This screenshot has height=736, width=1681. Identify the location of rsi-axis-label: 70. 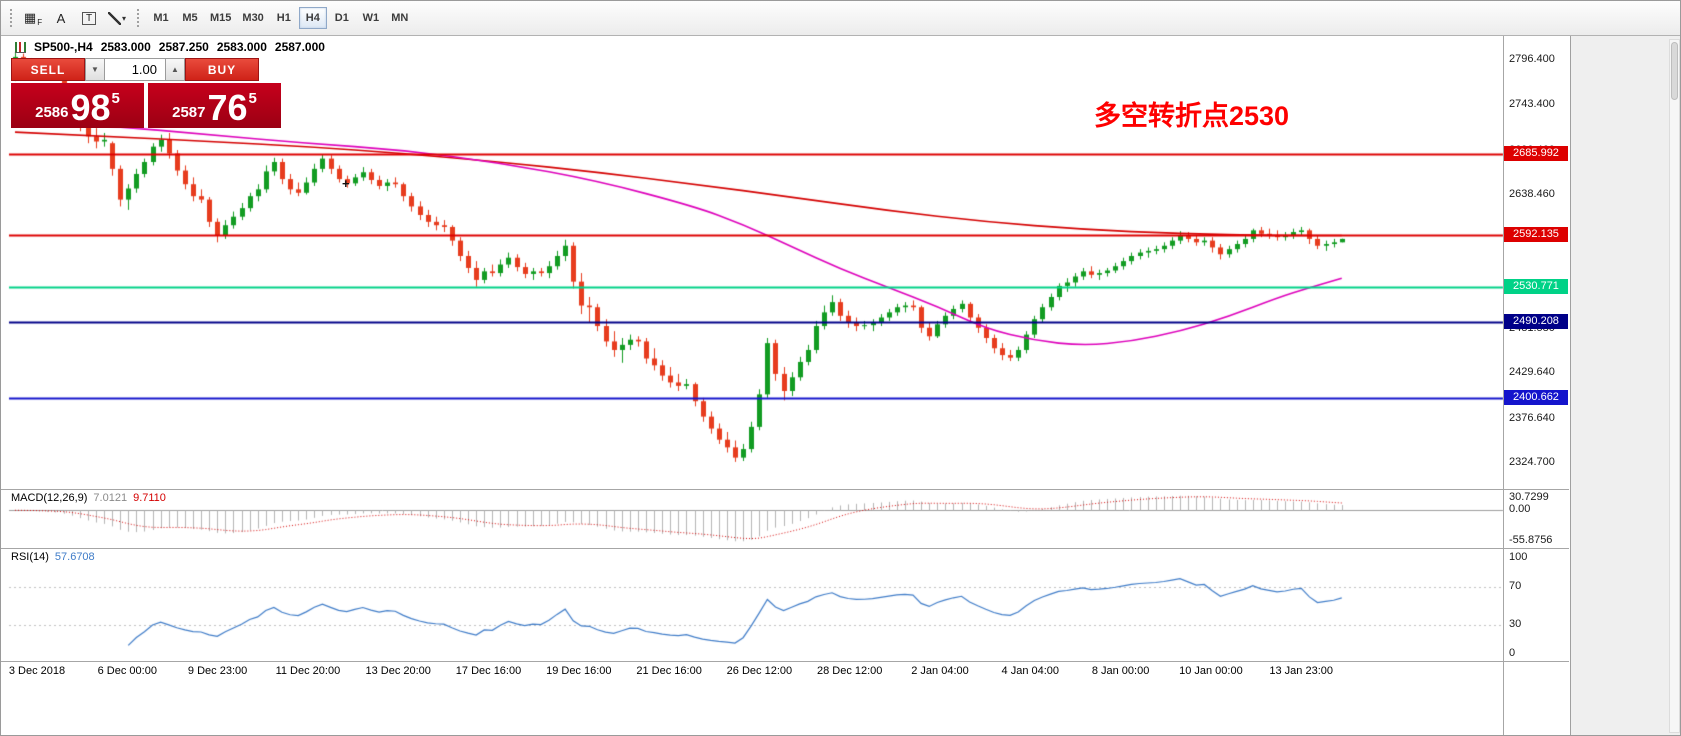
(1515, 585).